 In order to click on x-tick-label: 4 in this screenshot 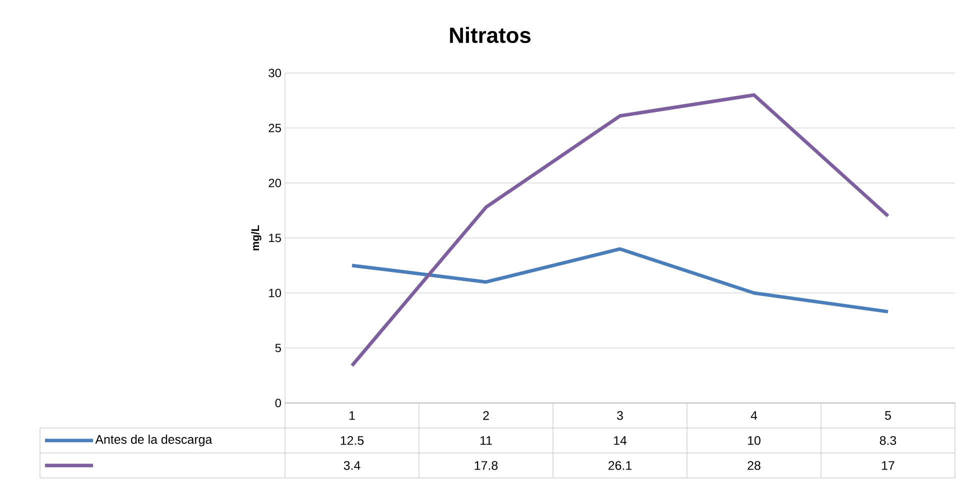, I will do `click(754, 415)`.